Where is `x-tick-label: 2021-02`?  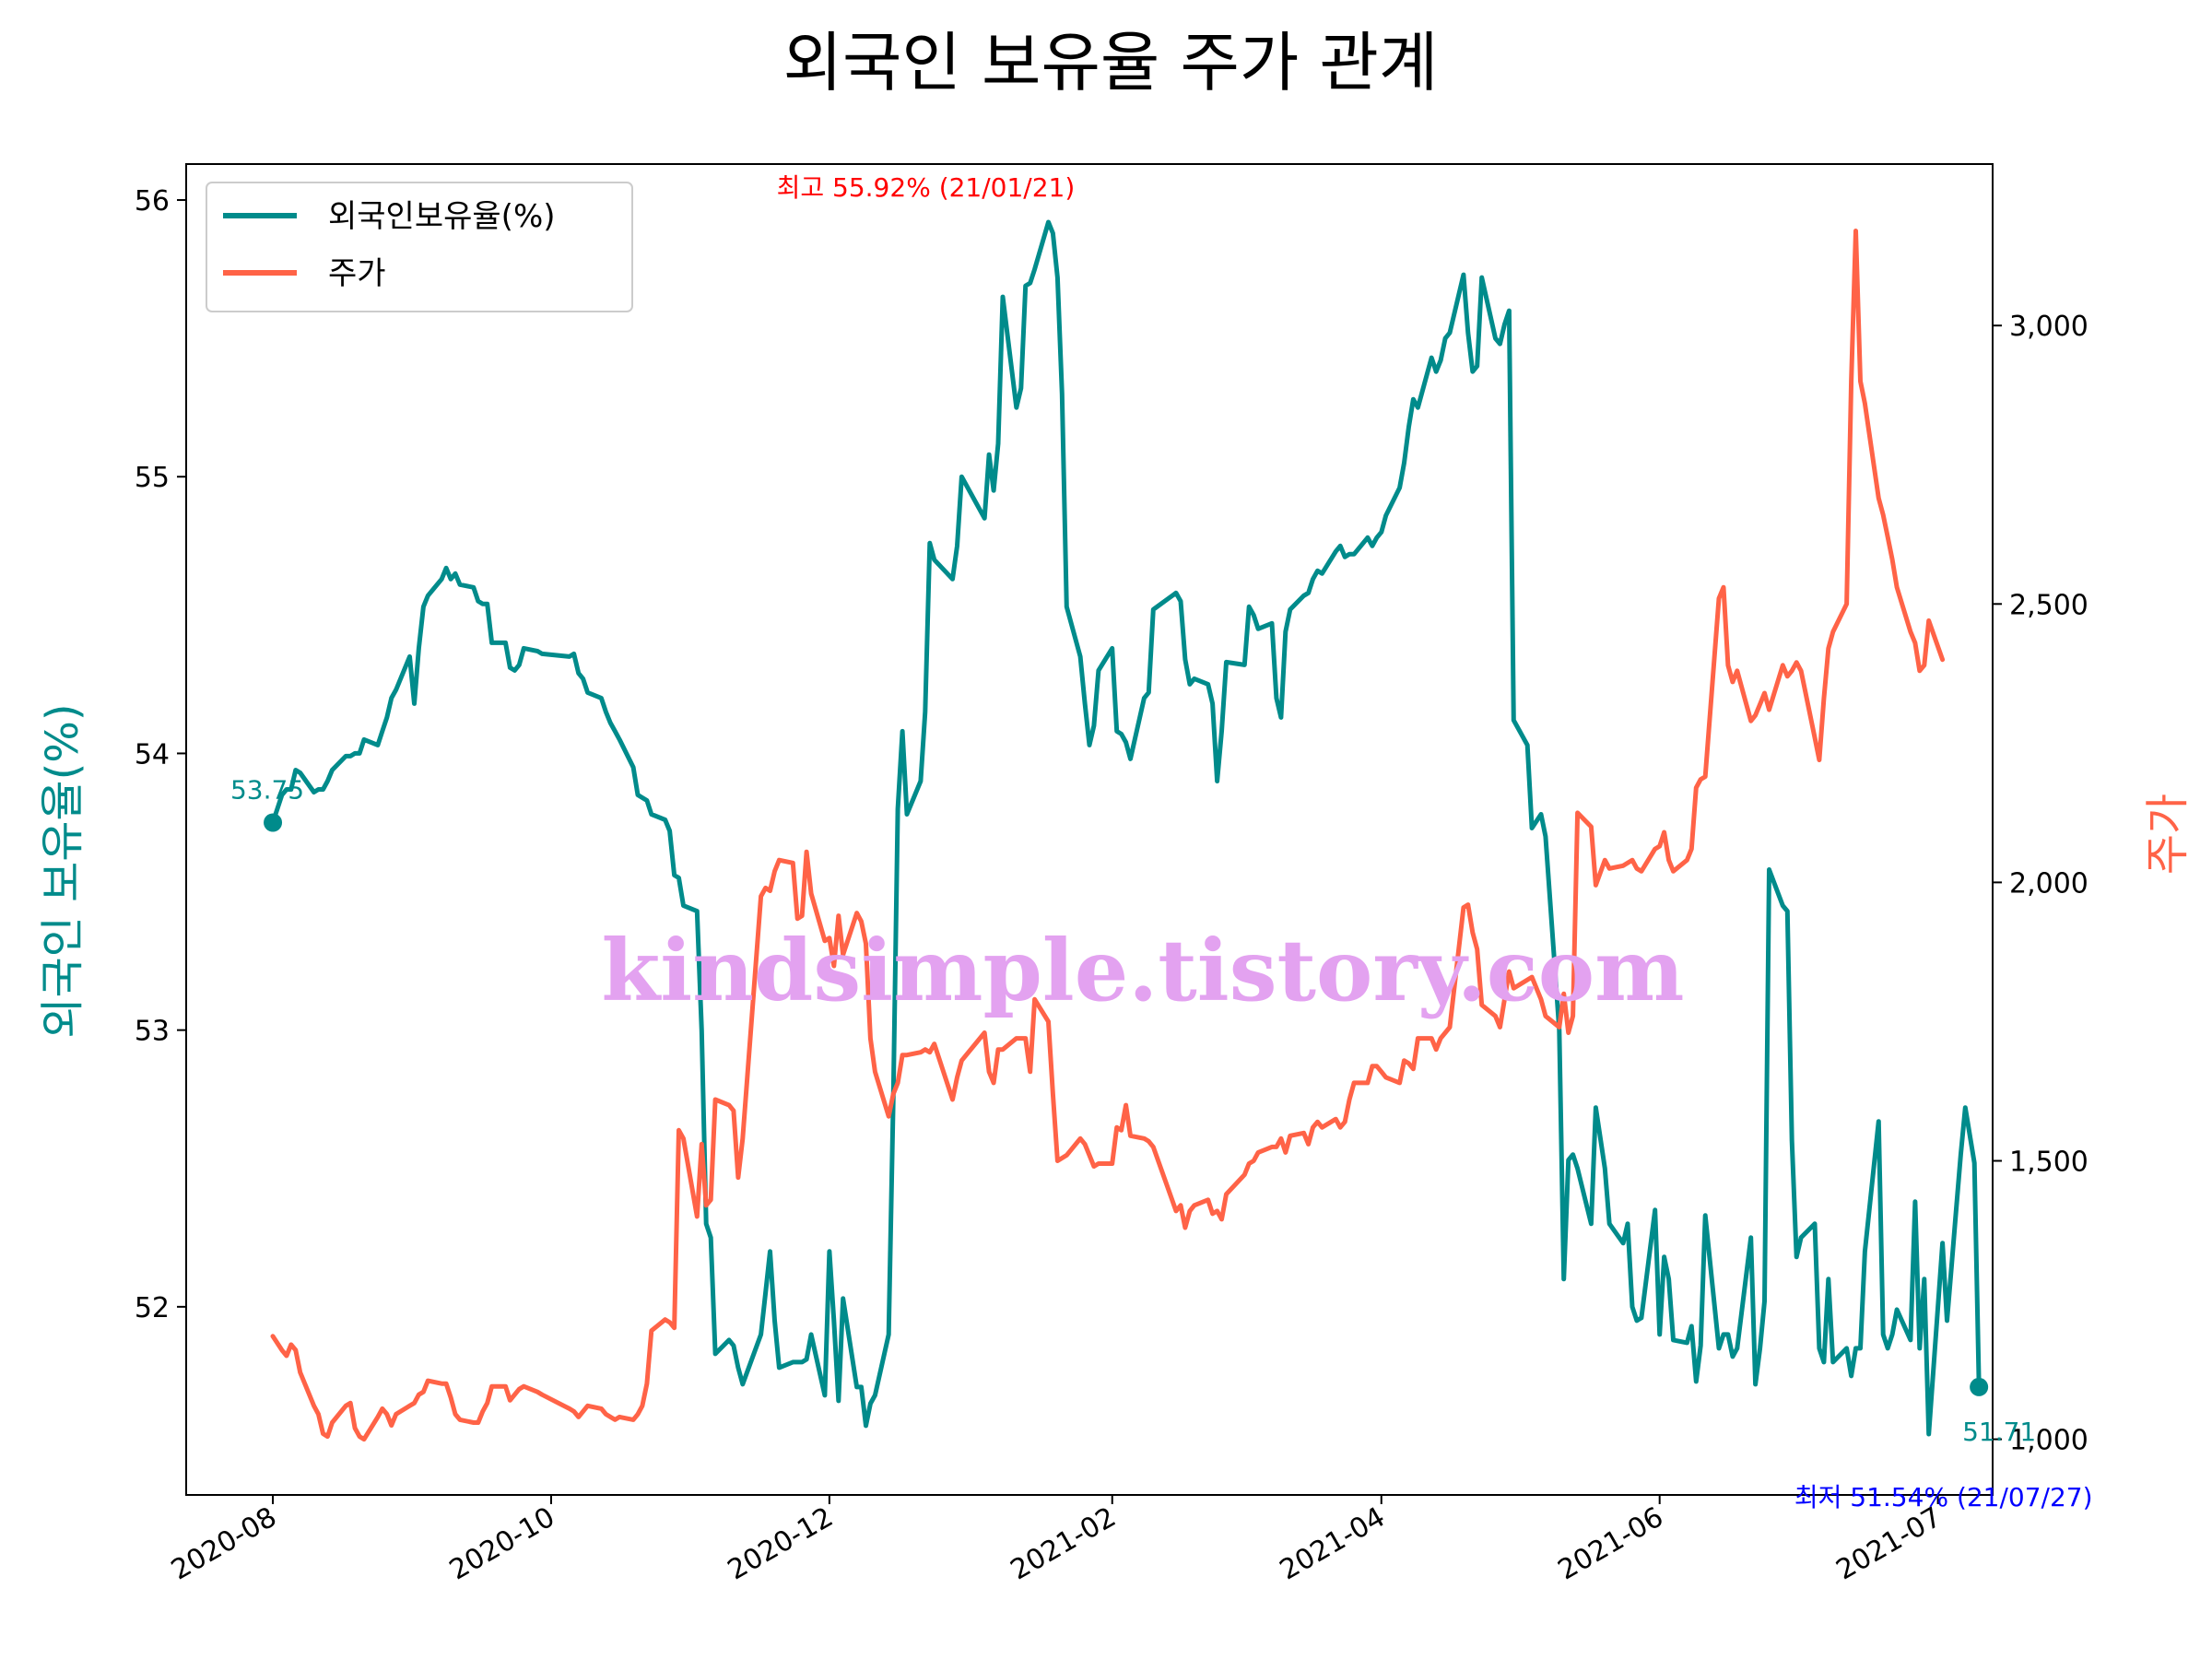 x-tick-label: 2021-02 is located at coordinates (1064, 1544).